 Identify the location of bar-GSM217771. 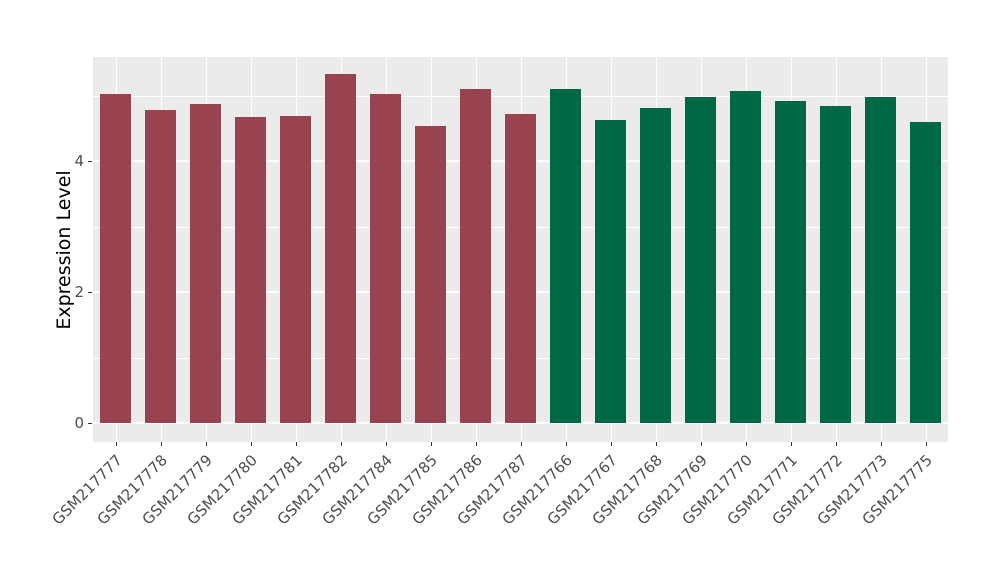
(790, 262).